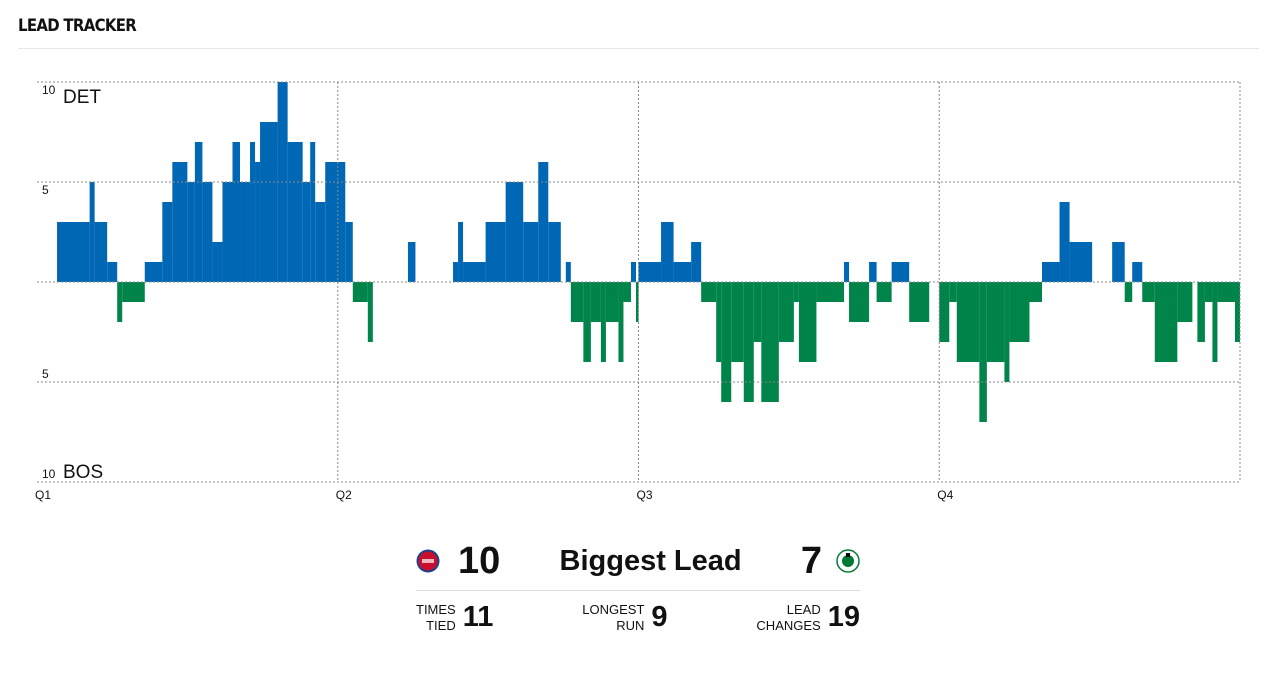 This screenshot has height=674, width=1279. Describe the element at coordinates (479, 560) in the screenshot. I see `det-biggest-lead: 10` at that location.